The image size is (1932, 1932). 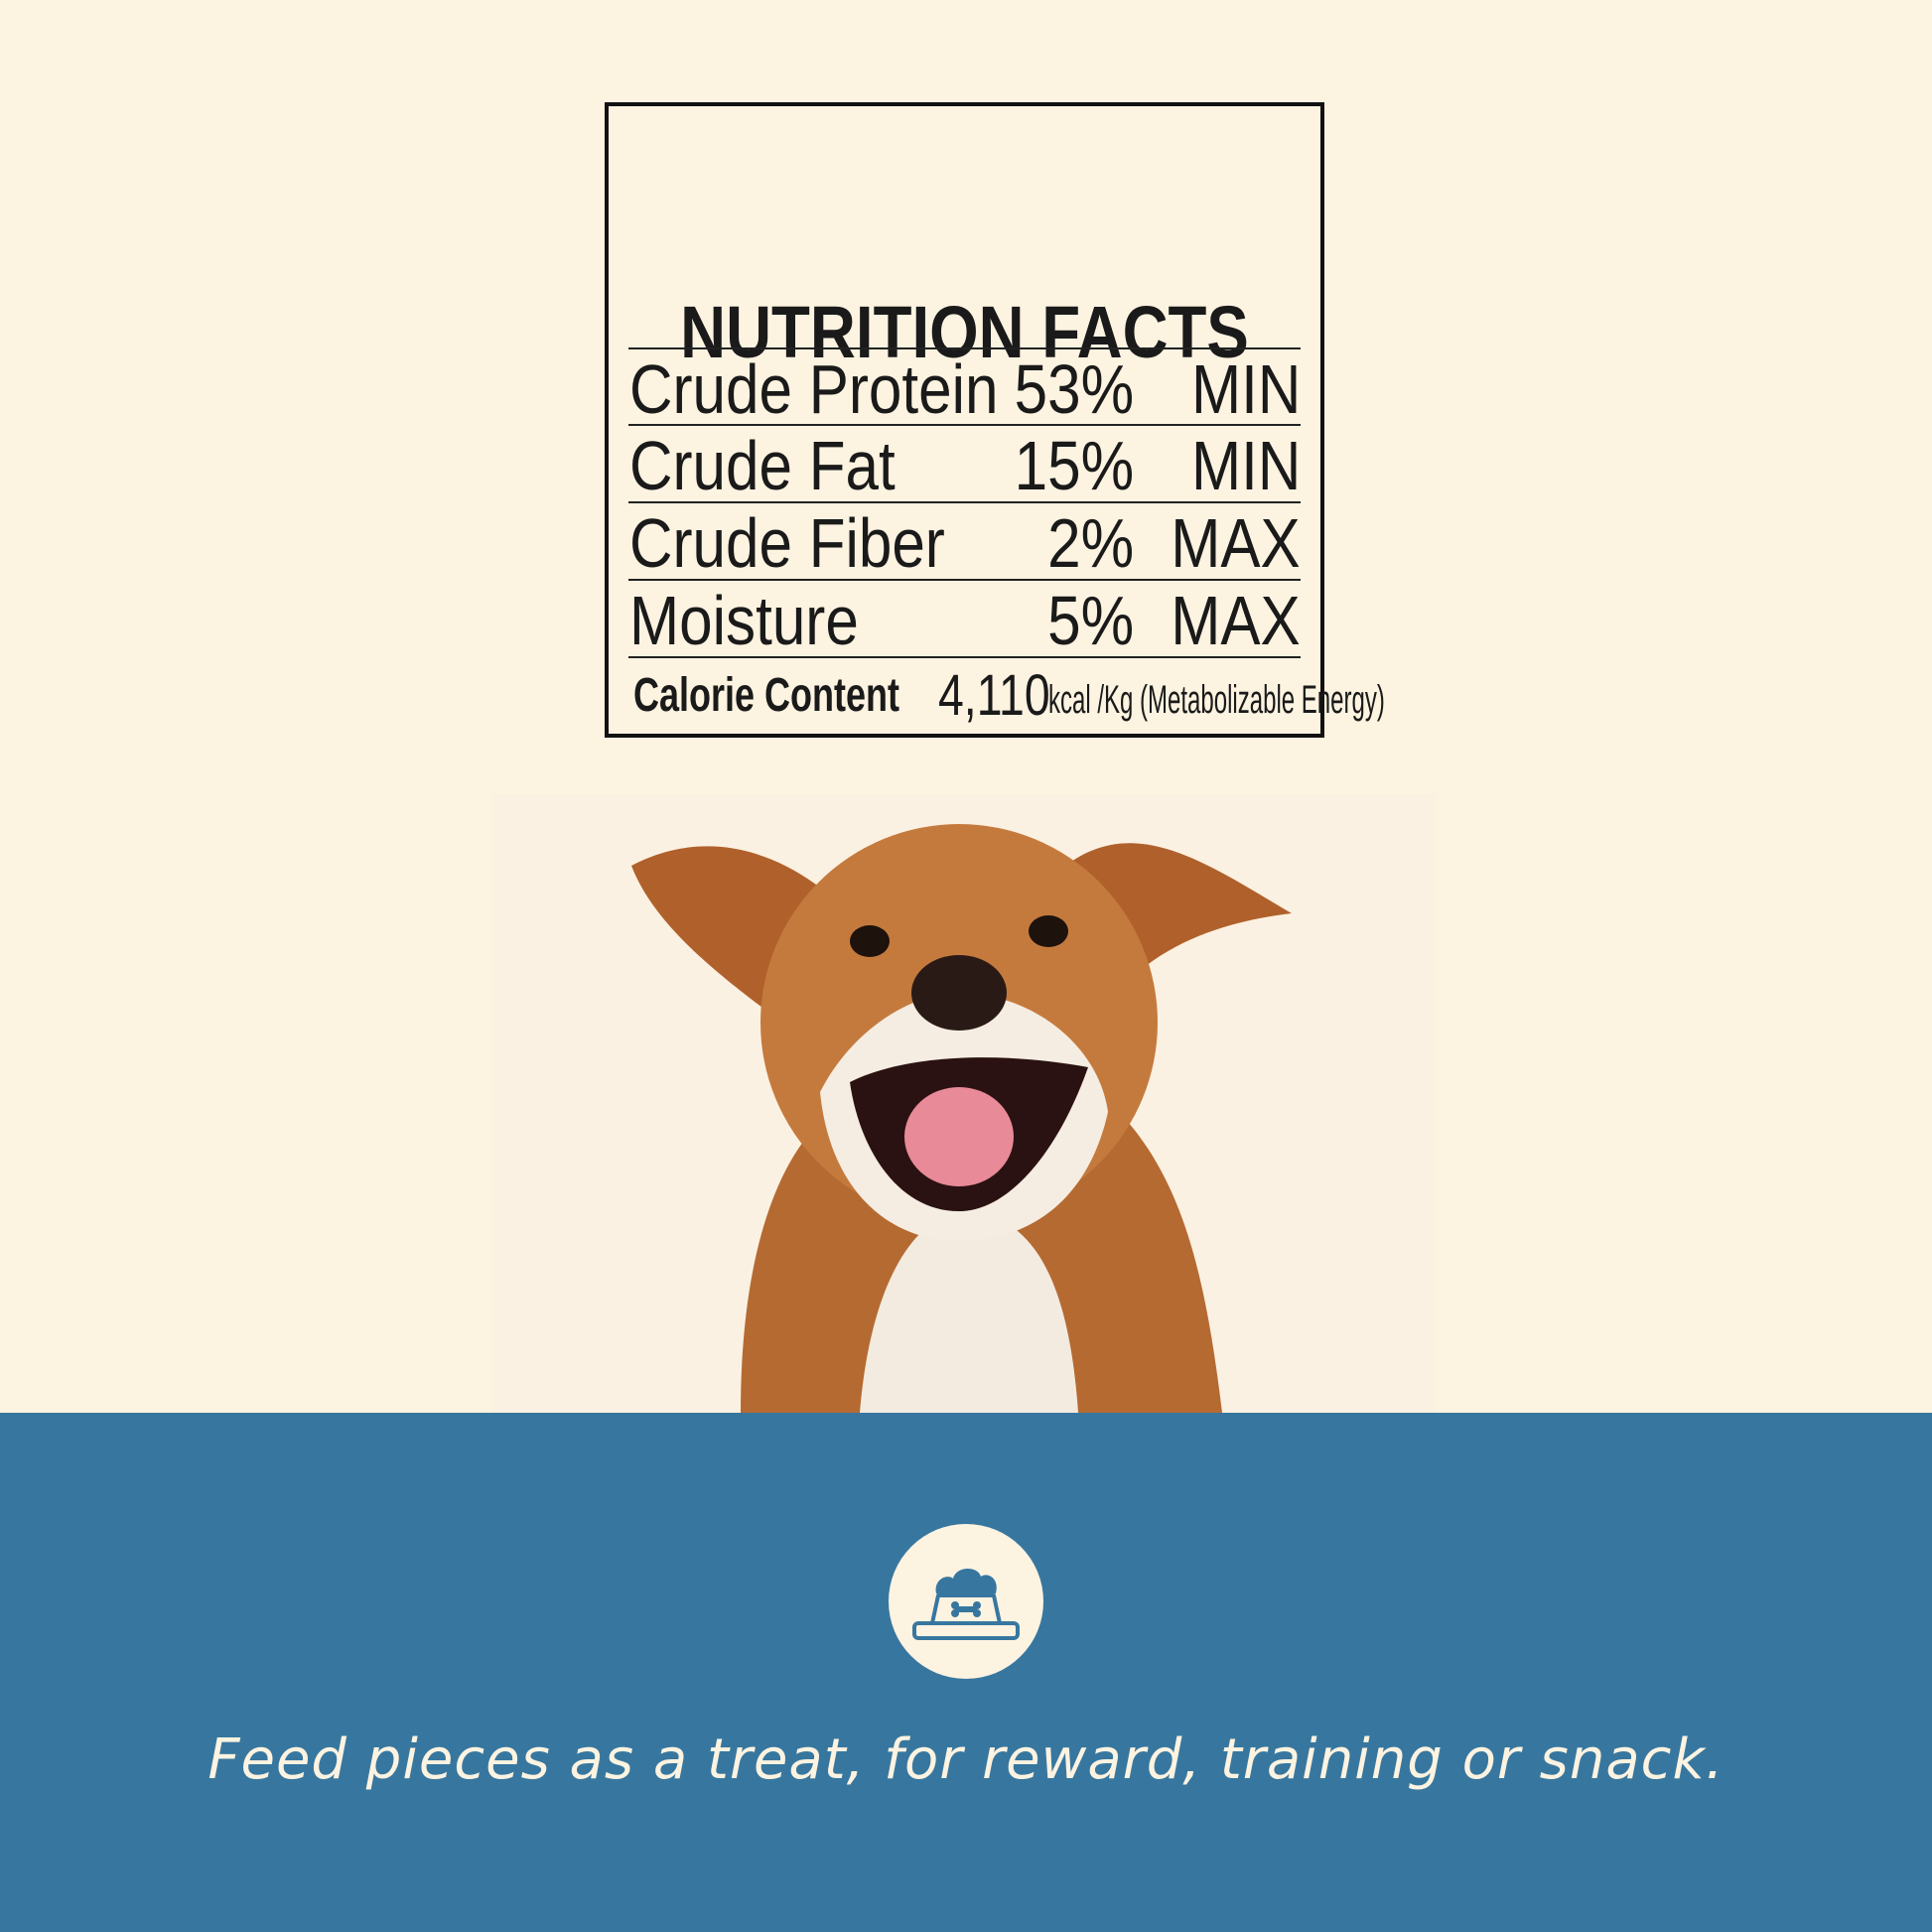 What do you see at coordinates (1090, 621) in the screenshot?
I see `nutrient-value: 5%` at bounding box center [1090, 621].